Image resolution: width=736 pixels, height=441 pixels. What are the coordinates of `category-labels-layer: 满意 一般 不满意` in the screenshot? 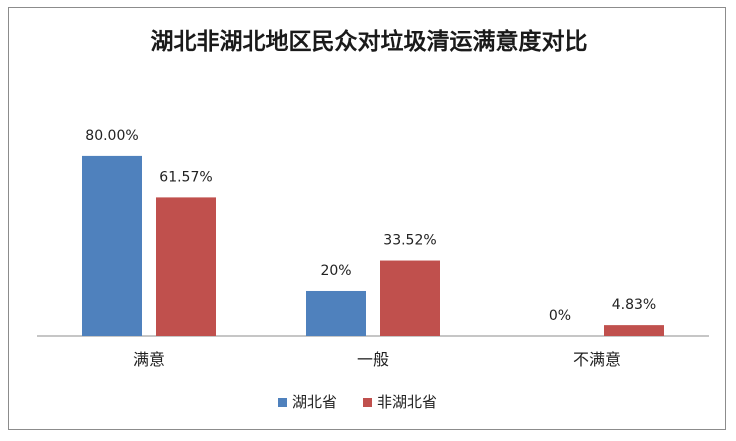 It's located at (377, 359).